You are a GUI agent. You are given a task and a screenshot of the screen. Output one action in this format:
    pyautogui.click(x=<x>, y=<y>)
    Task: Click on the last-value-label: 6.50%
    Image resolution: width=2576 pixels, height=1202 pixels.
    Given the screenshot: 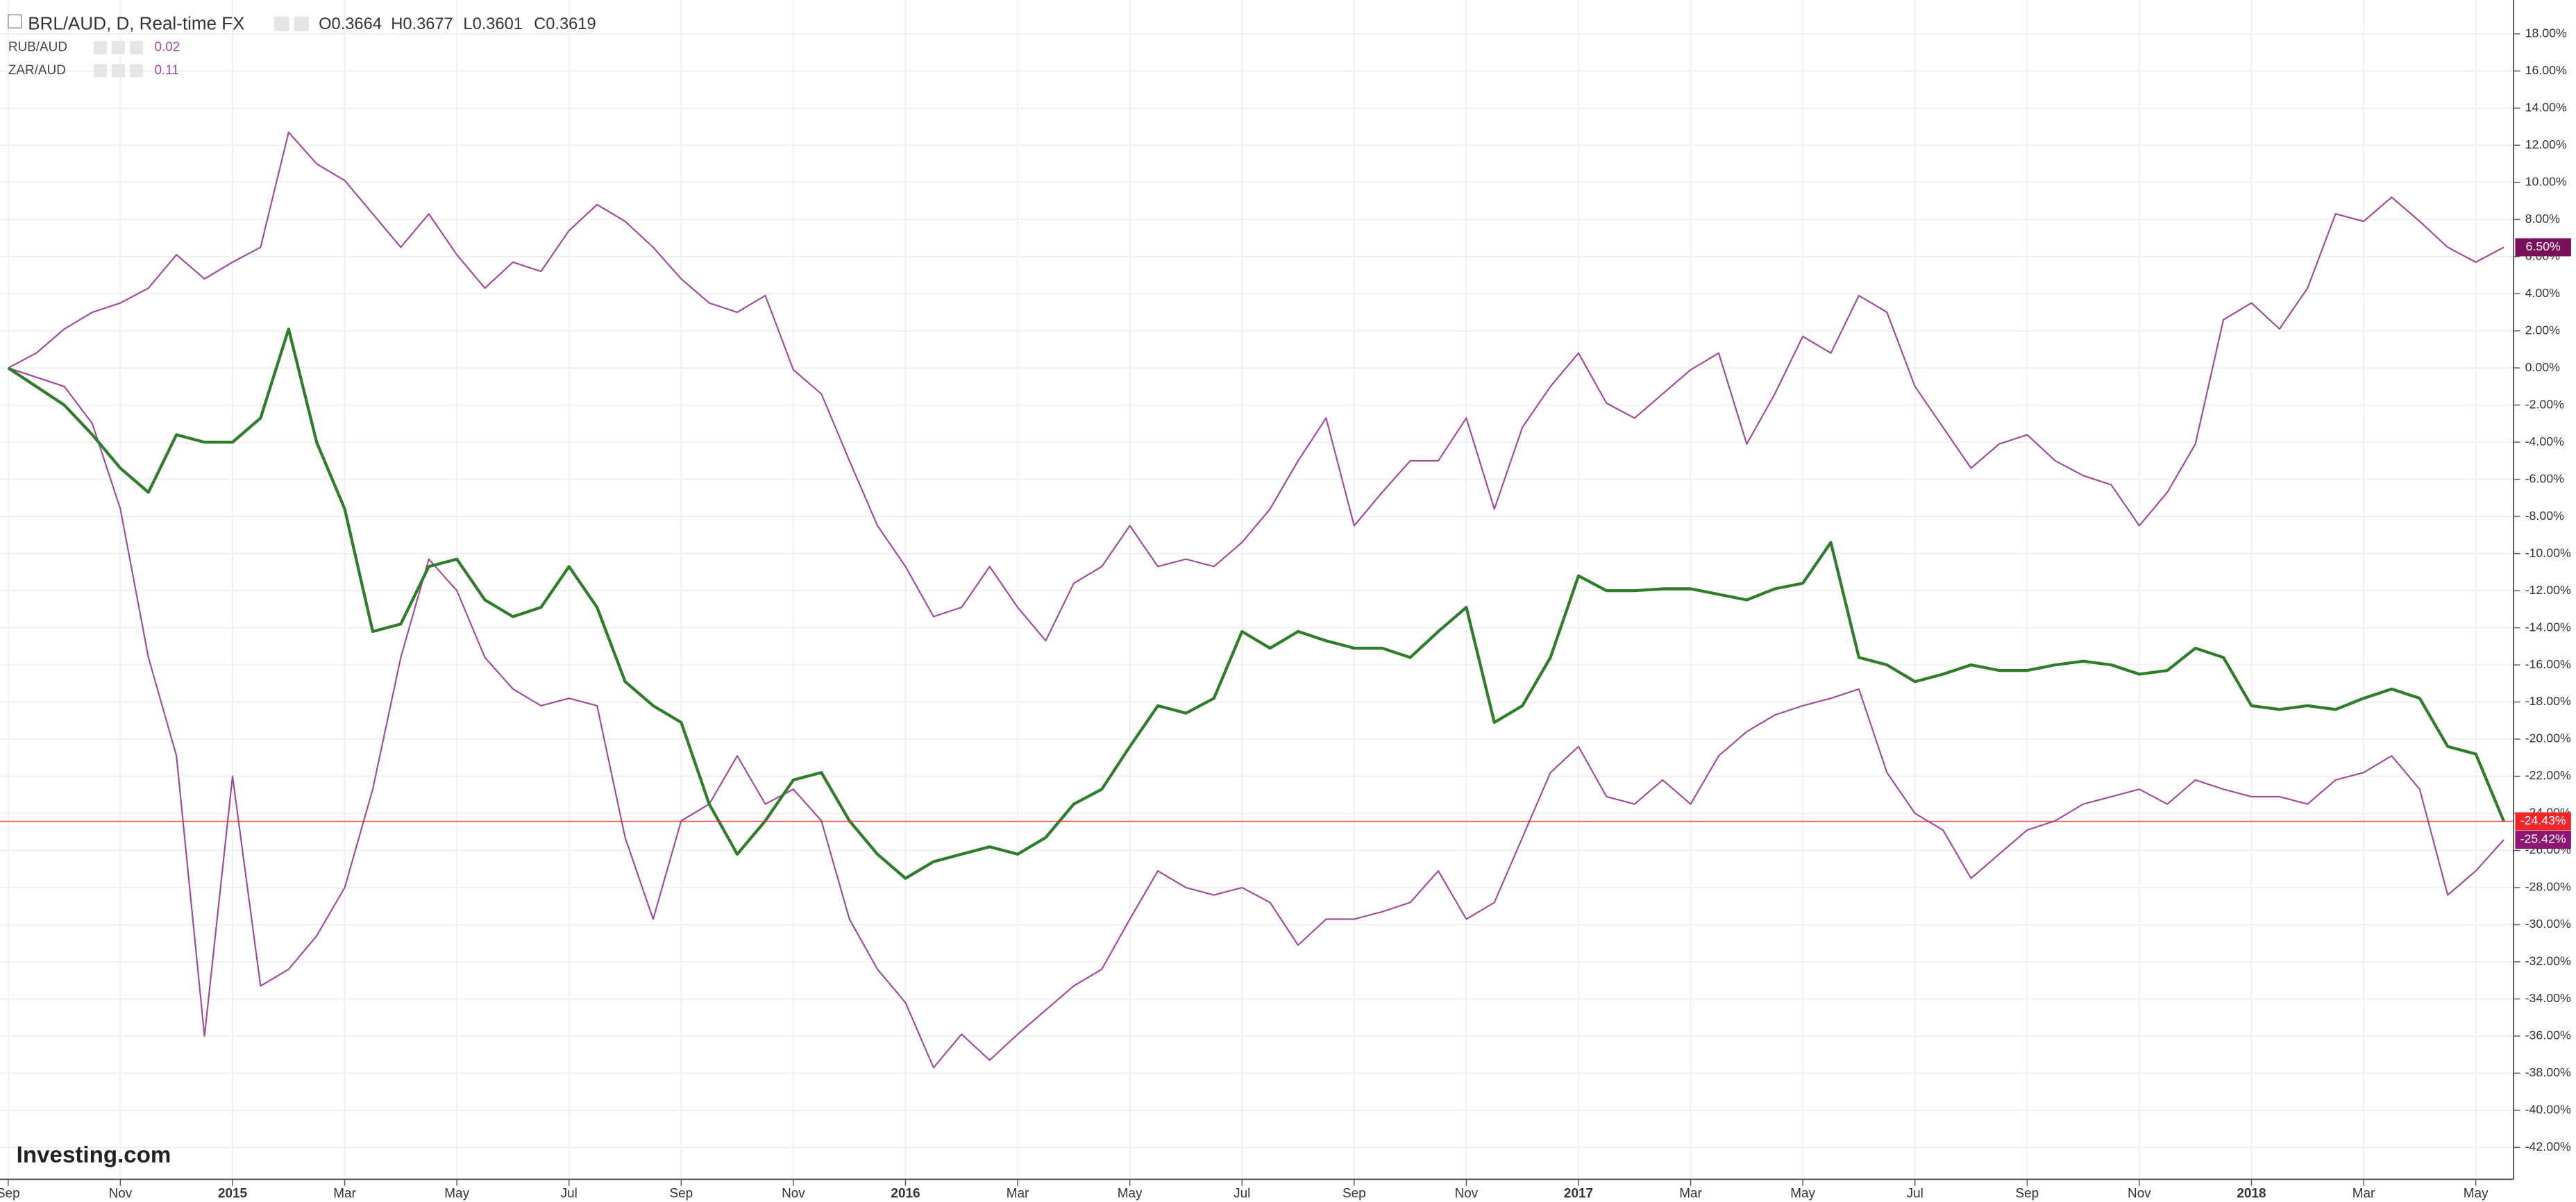 What is the action you would take?
    pyautogui.click(x=2543, y=246)
    